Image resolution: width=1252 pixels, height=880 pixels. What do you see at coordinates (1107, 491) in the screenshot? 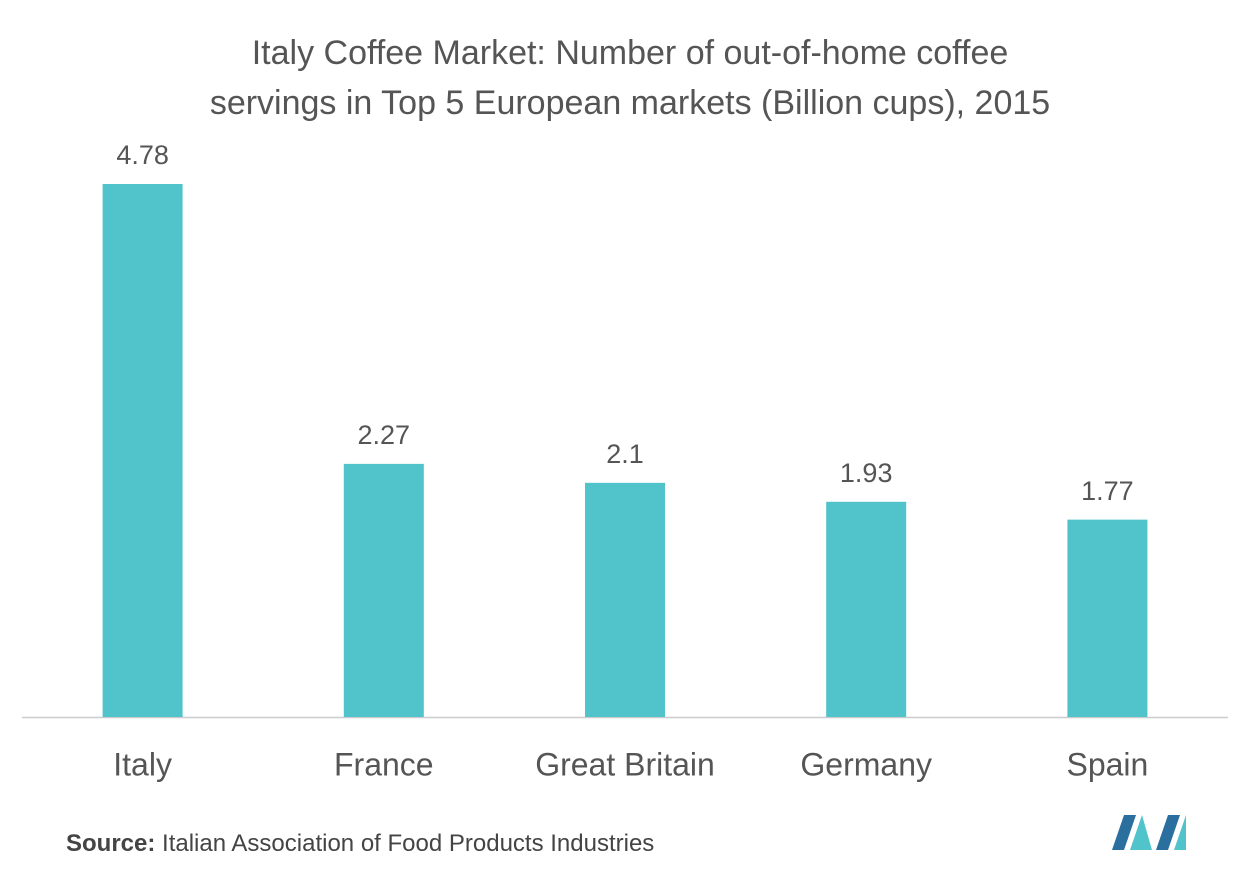
I see `value-label: 1.77` at bounding box center [1107, 491].